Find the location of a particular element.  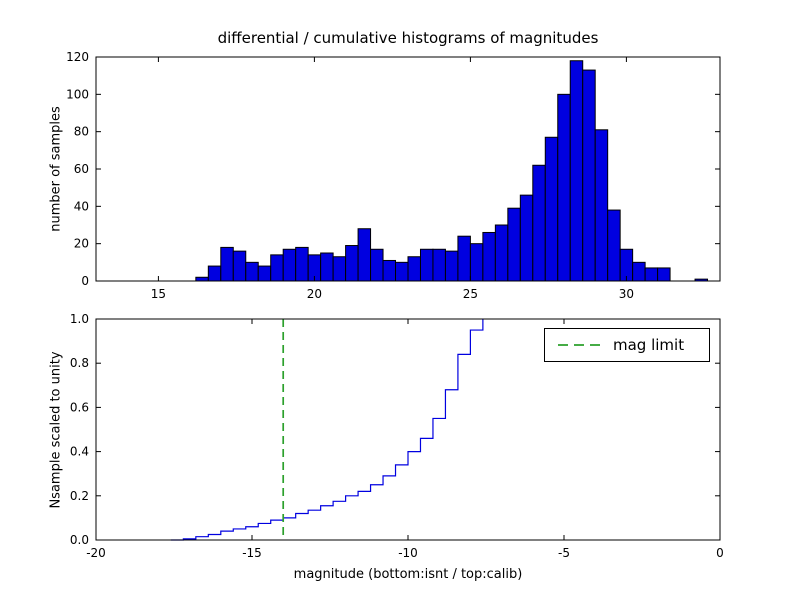

top-x-tick-label: 15 is located at coordinates (158, 294).